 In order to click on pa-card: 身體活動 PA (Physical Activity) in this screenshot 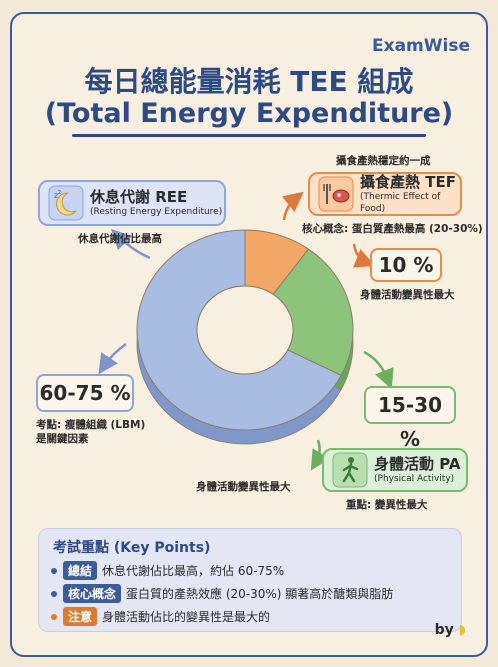, I will do `click(395, 470)`.